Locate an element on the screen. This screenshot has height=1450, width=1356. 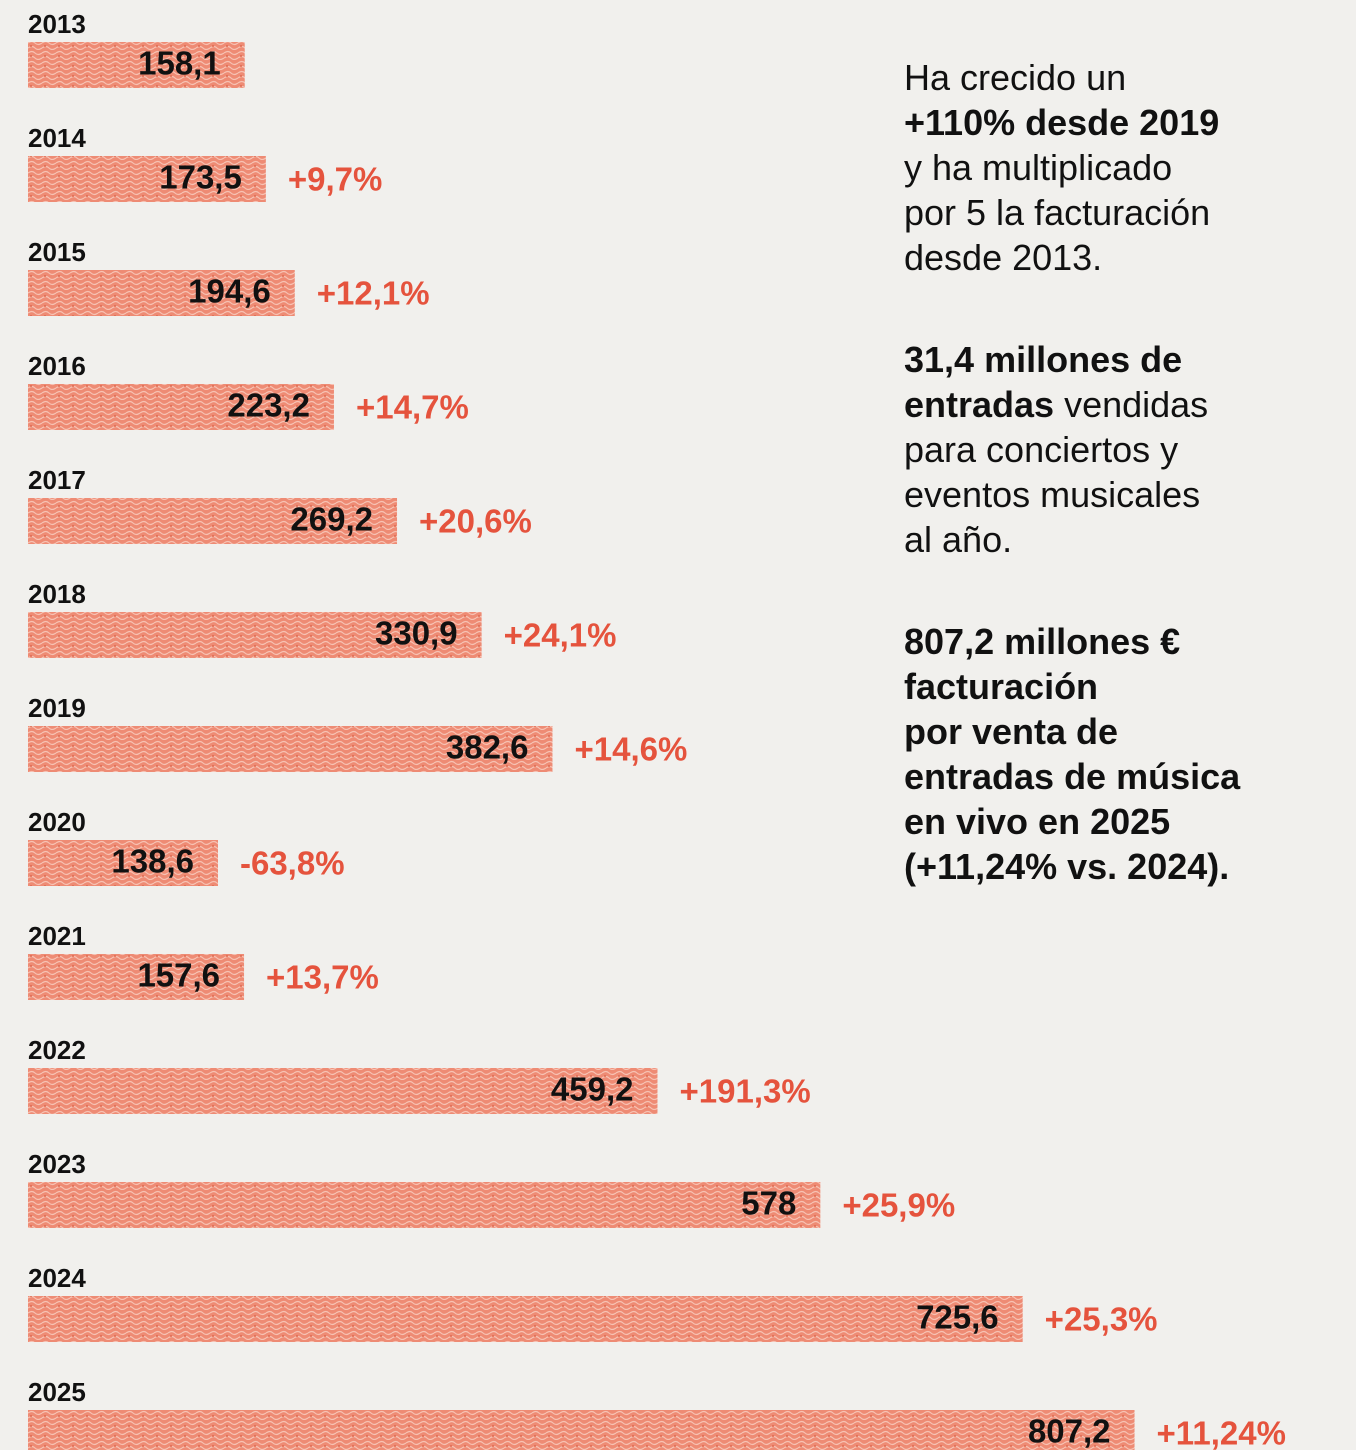
note-text: +110% desde 2019 is located at coordinates (1062, 122).